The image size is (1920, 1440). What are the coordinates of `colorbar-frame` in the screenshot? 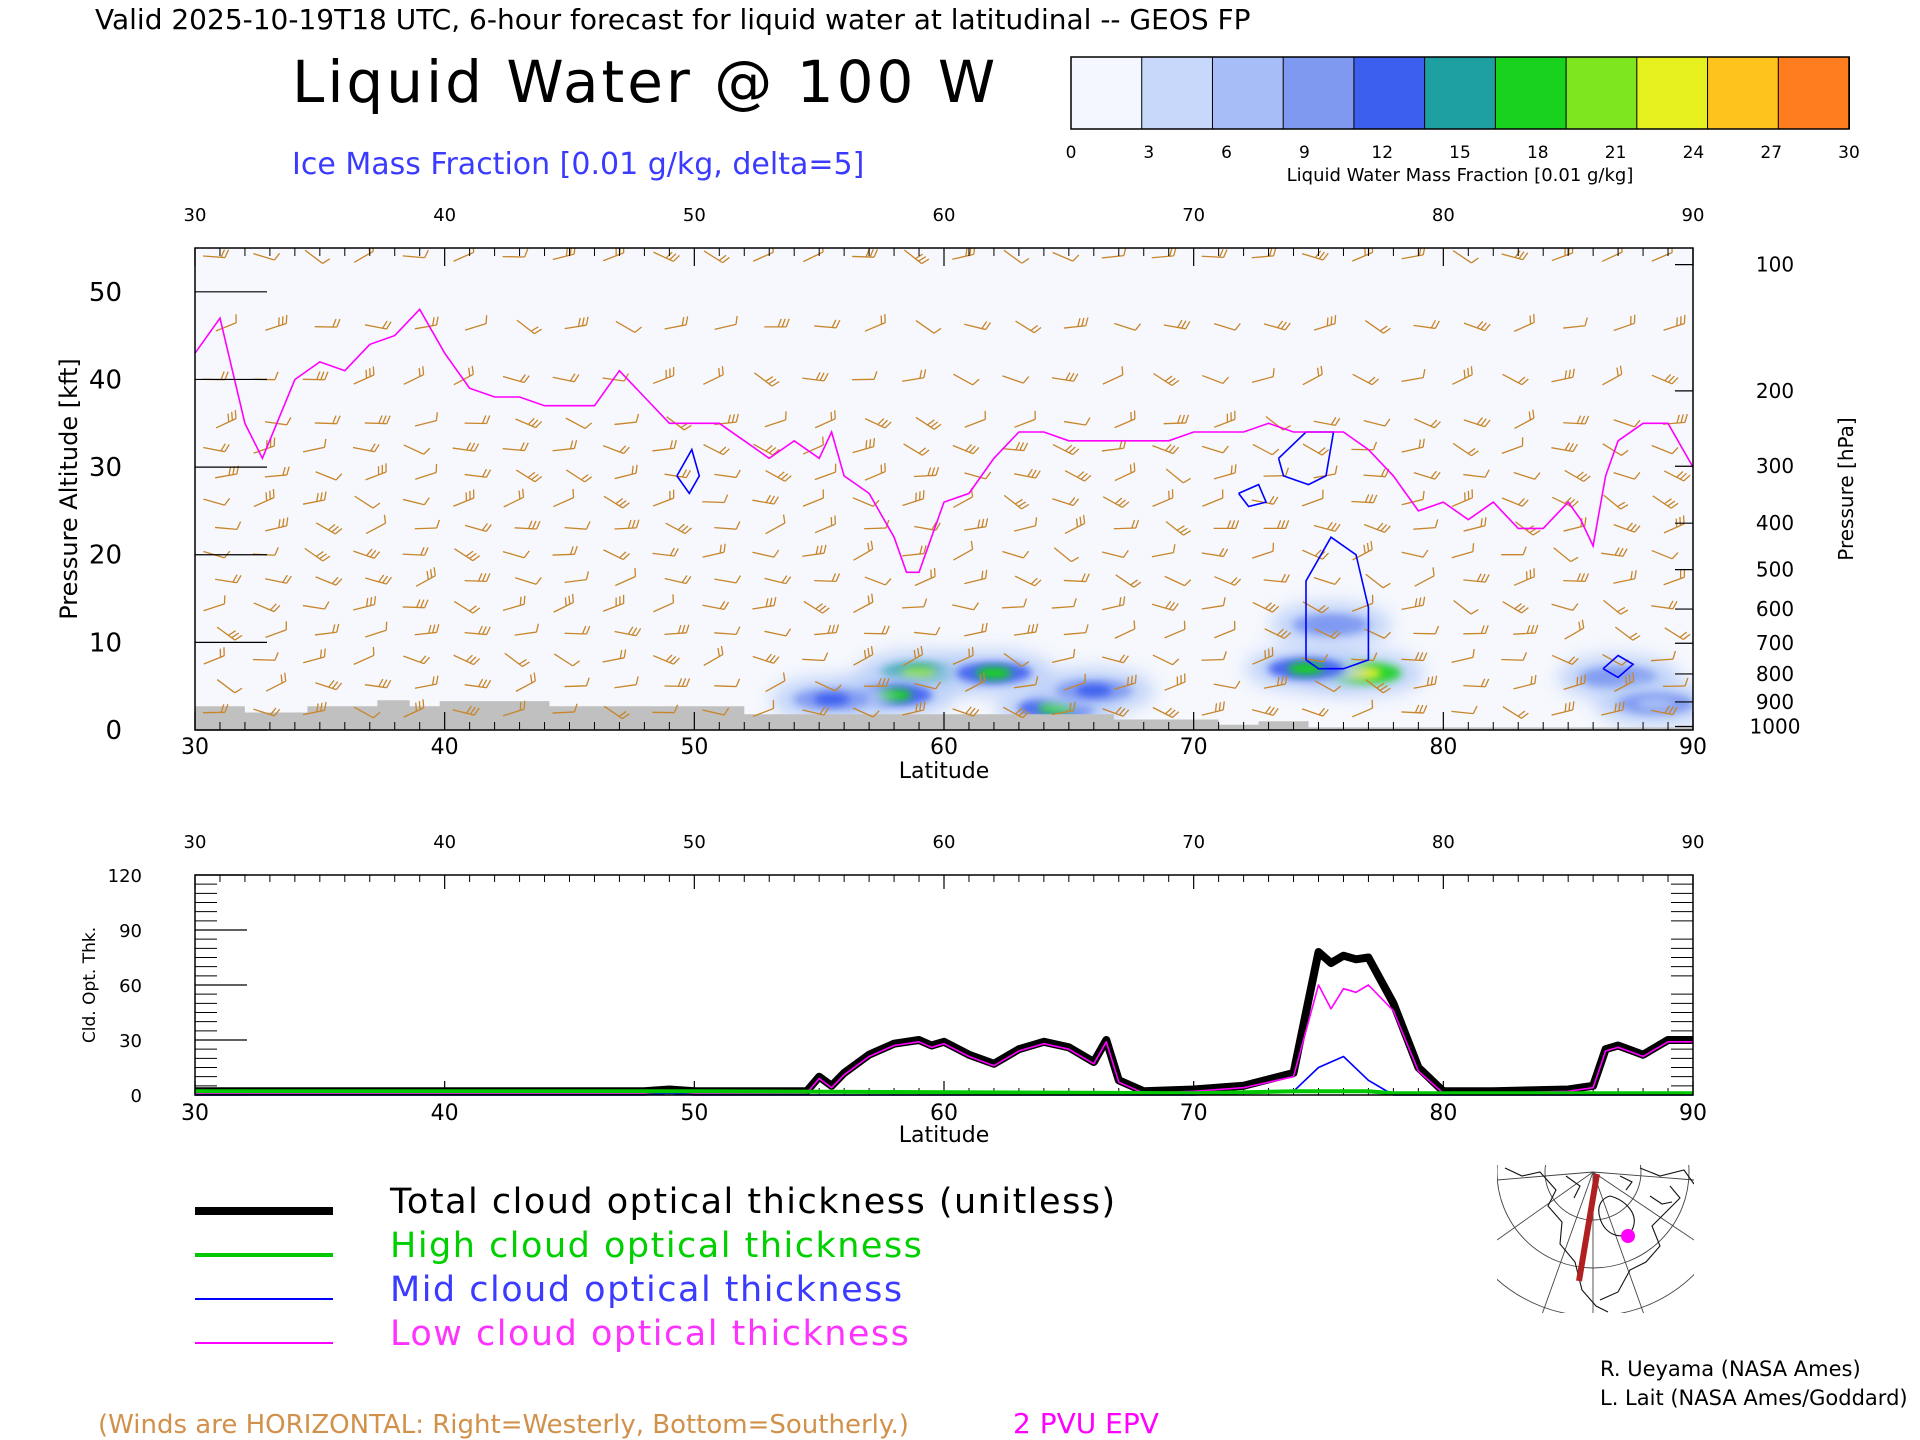 It's located at (1460, 93).